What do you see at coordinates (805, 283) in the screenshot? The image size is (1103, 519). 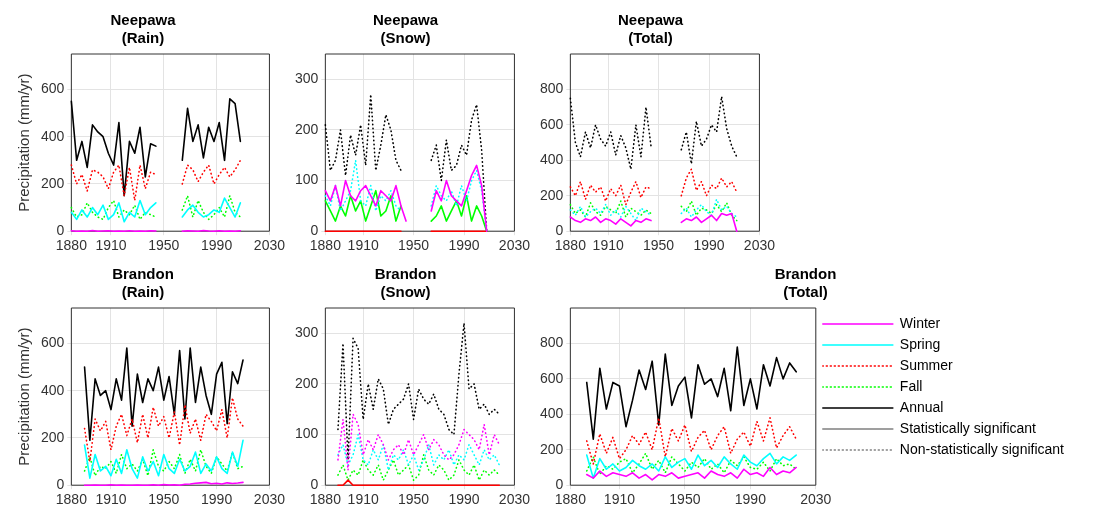 I see `chart-title: Brandon (Total)` at bounding box center [805, 283].